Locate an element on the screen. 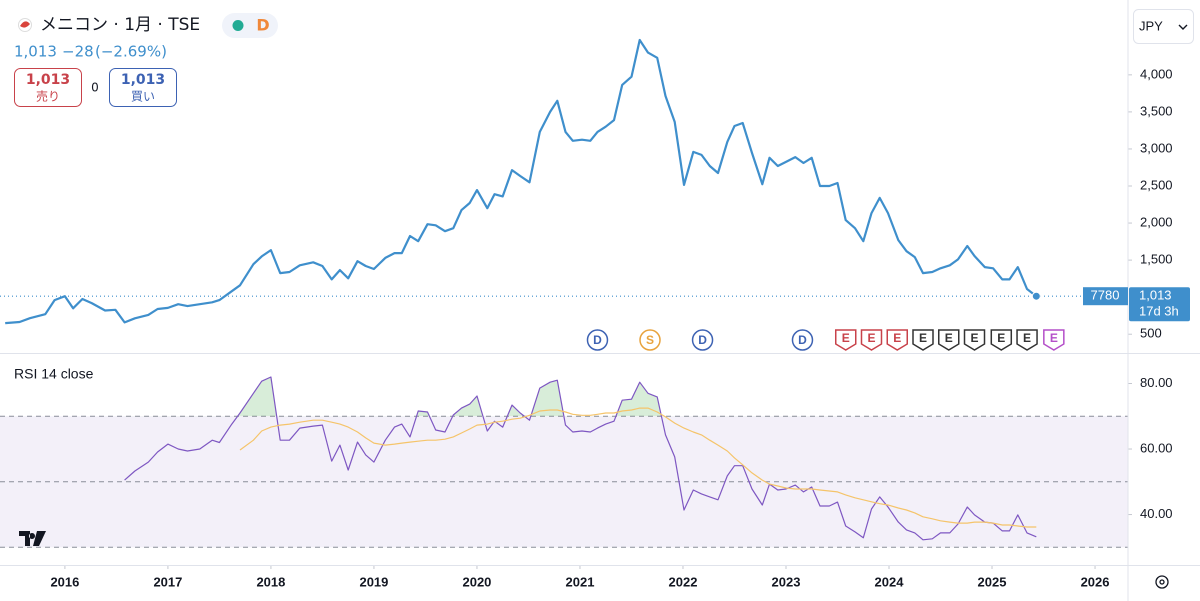 Image resolution: width=1200 pixels, height=601 pixels. spread: 0 is located at coordinates (95, 88).